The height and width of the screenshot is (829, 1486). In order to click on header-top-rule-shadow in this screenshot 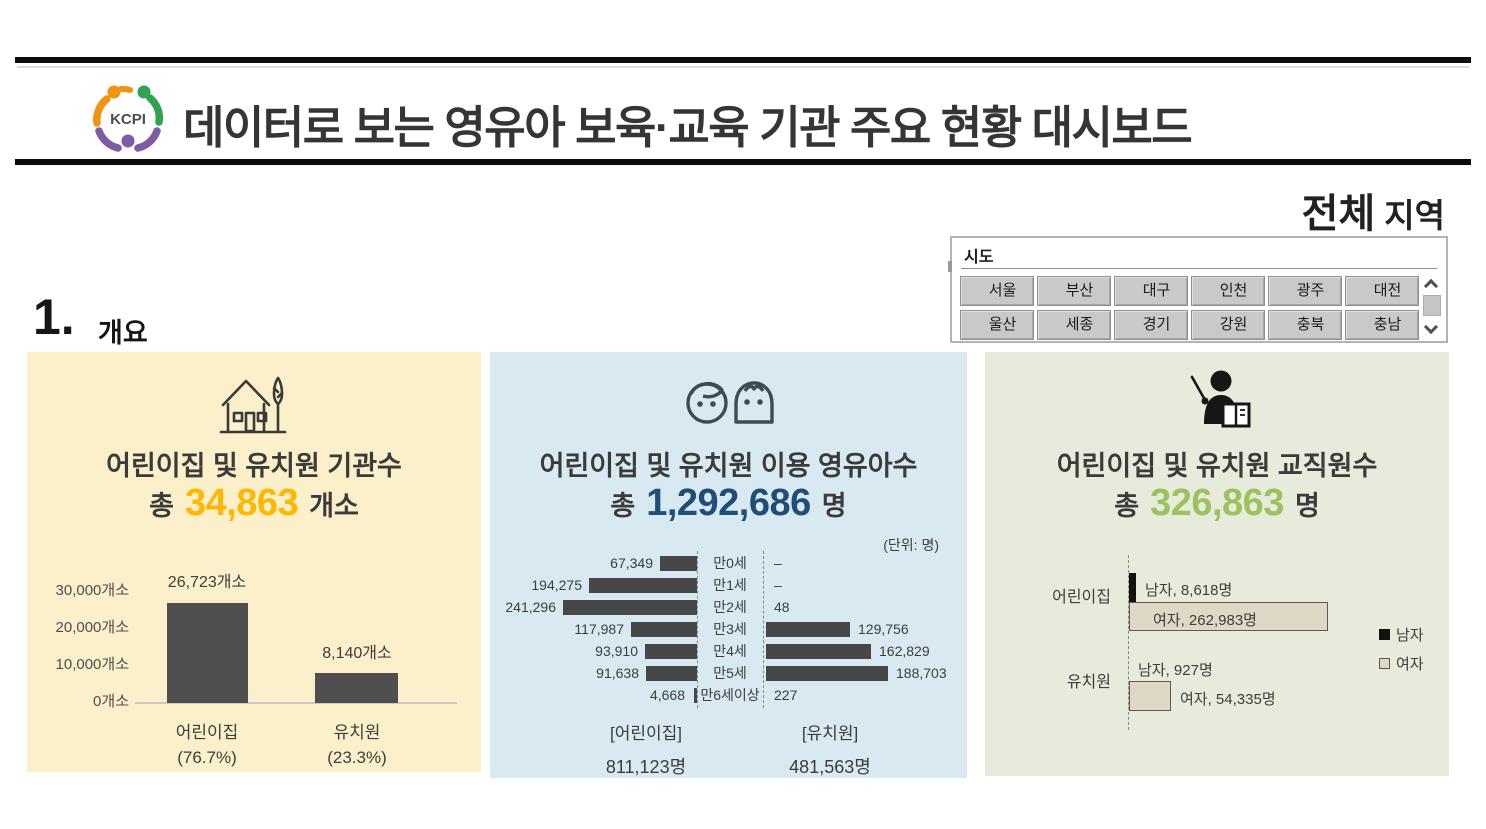, I will do `click(743, 67)`.